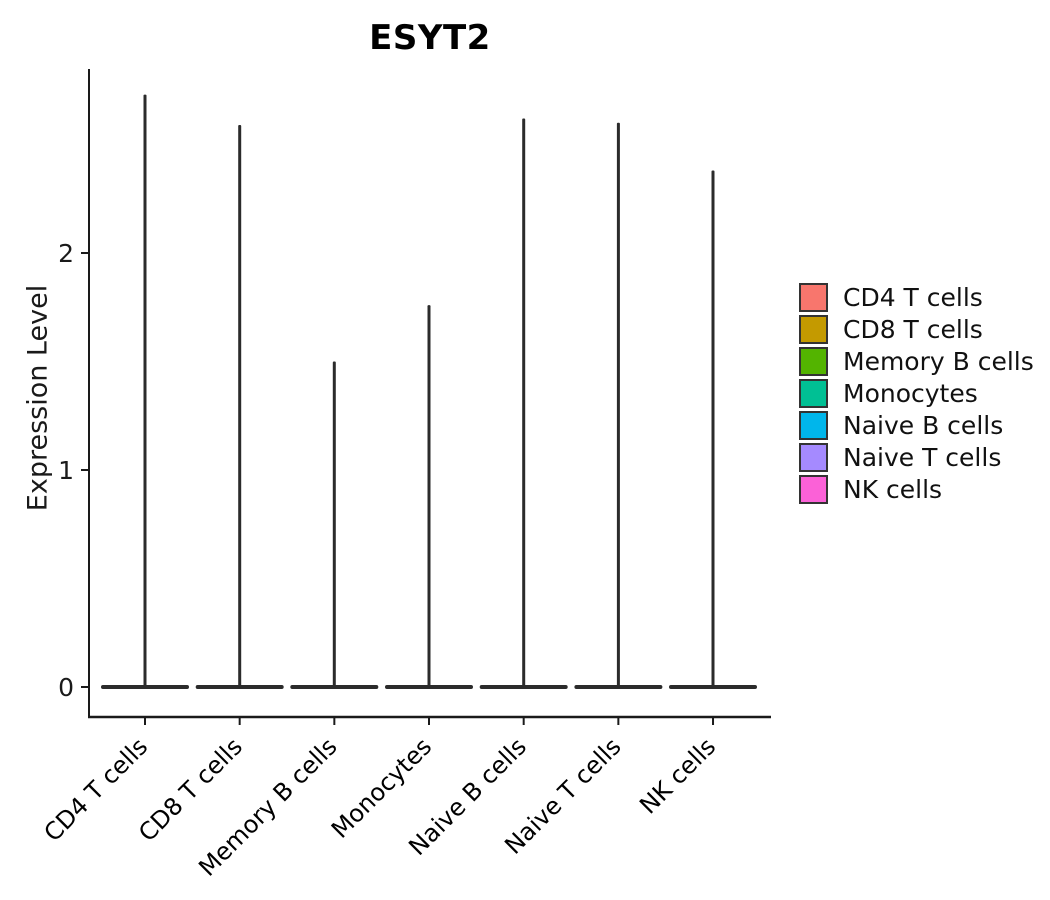 The height and width of the screenshot is (900, 1050). I want to click on violin-base-nk-cells, so click(713, 687).